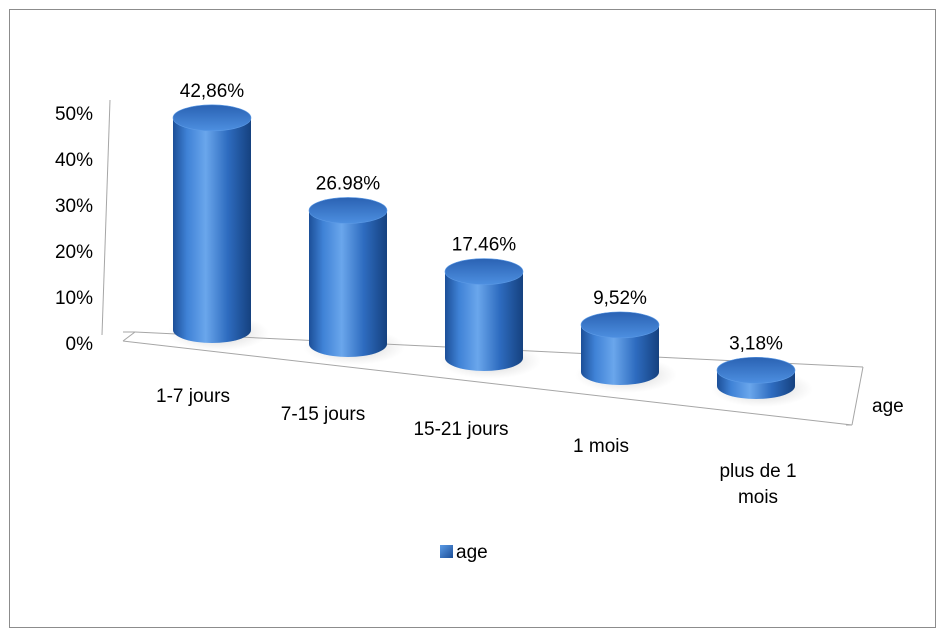 Image resolution: width=946 pixels, height=637 pixels. What do you see at coordinates (74, 206) in the screenshot?
I see `y-tick-label: 30%` at bounding box center [74, 206].